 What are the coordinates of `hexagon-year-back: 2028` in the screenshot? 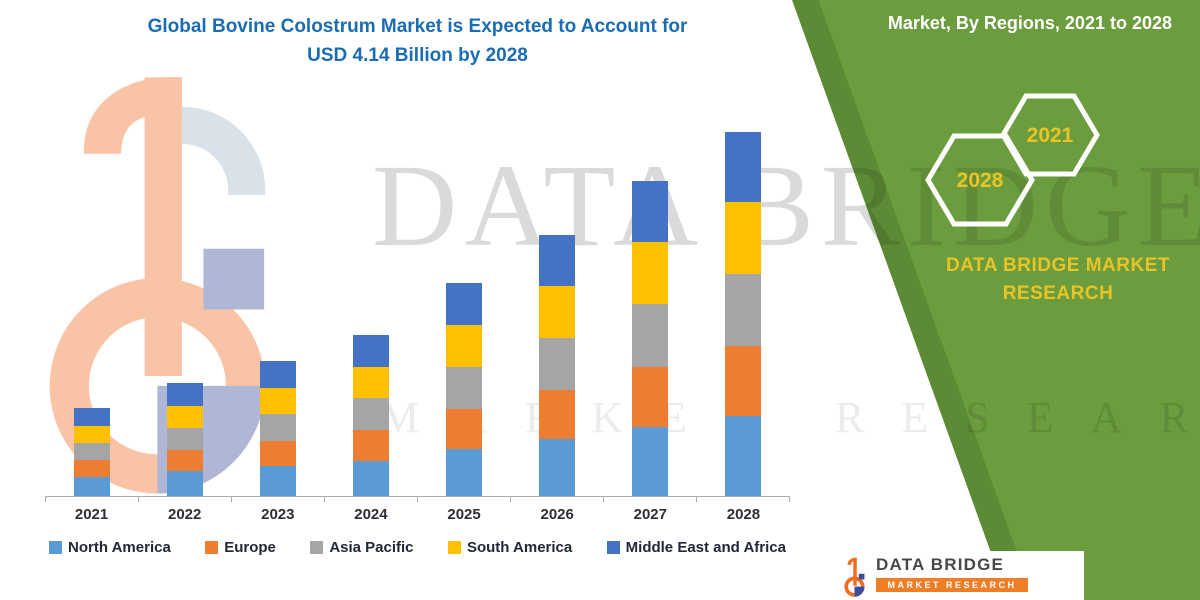 It's located at (980, 180).